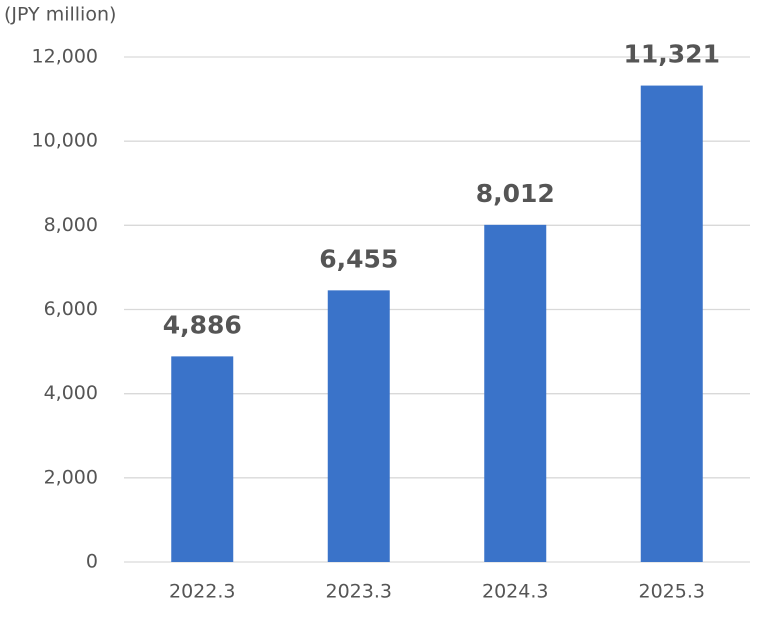 The image size is (760, 620). What do you see at coordinates (515, 193) in the screenshot?
I see `data-label: 8,012` at bounding box center [515, 193].